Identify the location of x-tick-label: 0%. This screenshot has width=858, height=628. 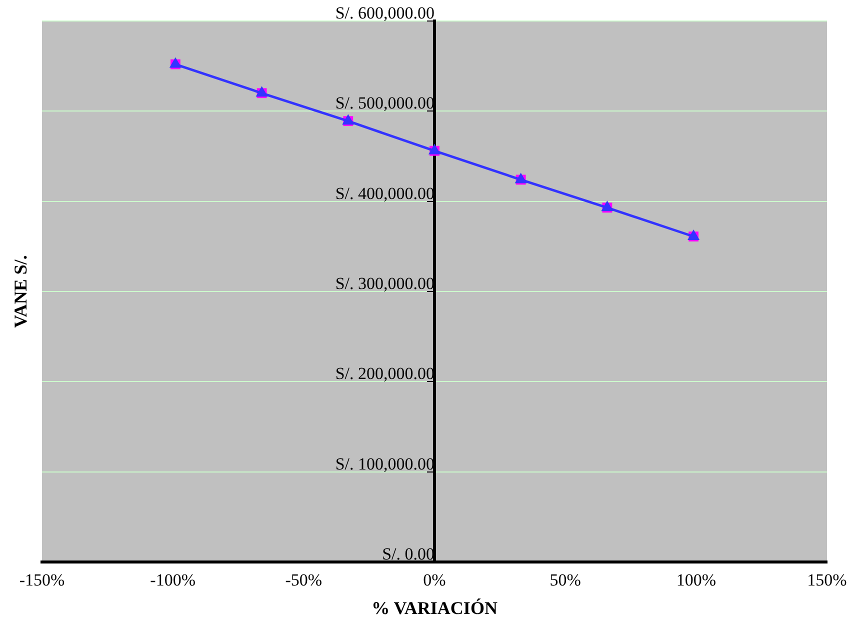
(434, 580).